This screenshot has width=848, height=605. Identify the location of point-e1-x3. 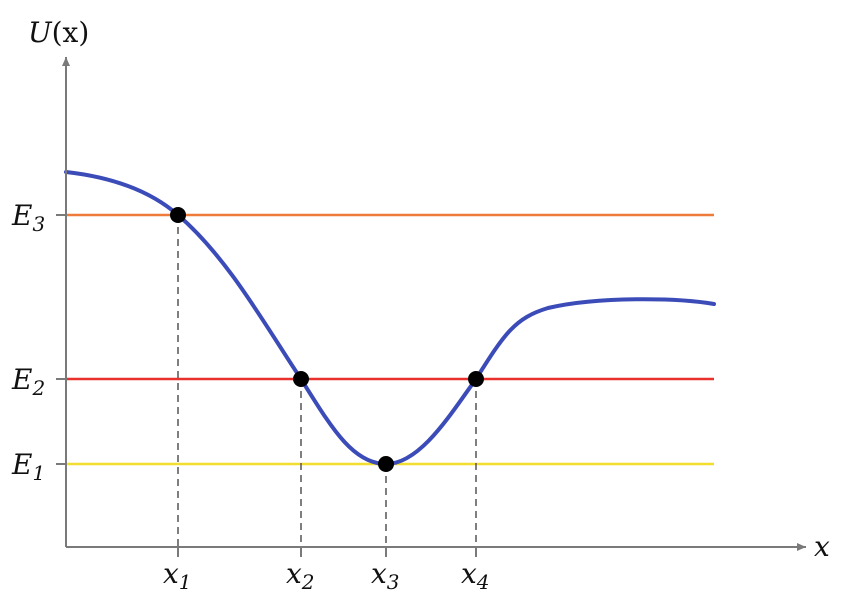
(386, 464).